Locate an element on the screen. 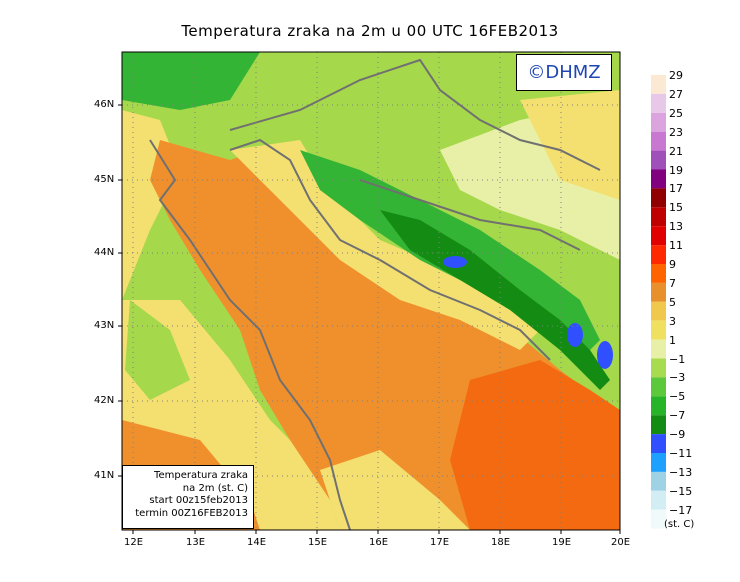 The image size is (740, 582). lat-label-43n: 43N is located at coordinates (104, 325).